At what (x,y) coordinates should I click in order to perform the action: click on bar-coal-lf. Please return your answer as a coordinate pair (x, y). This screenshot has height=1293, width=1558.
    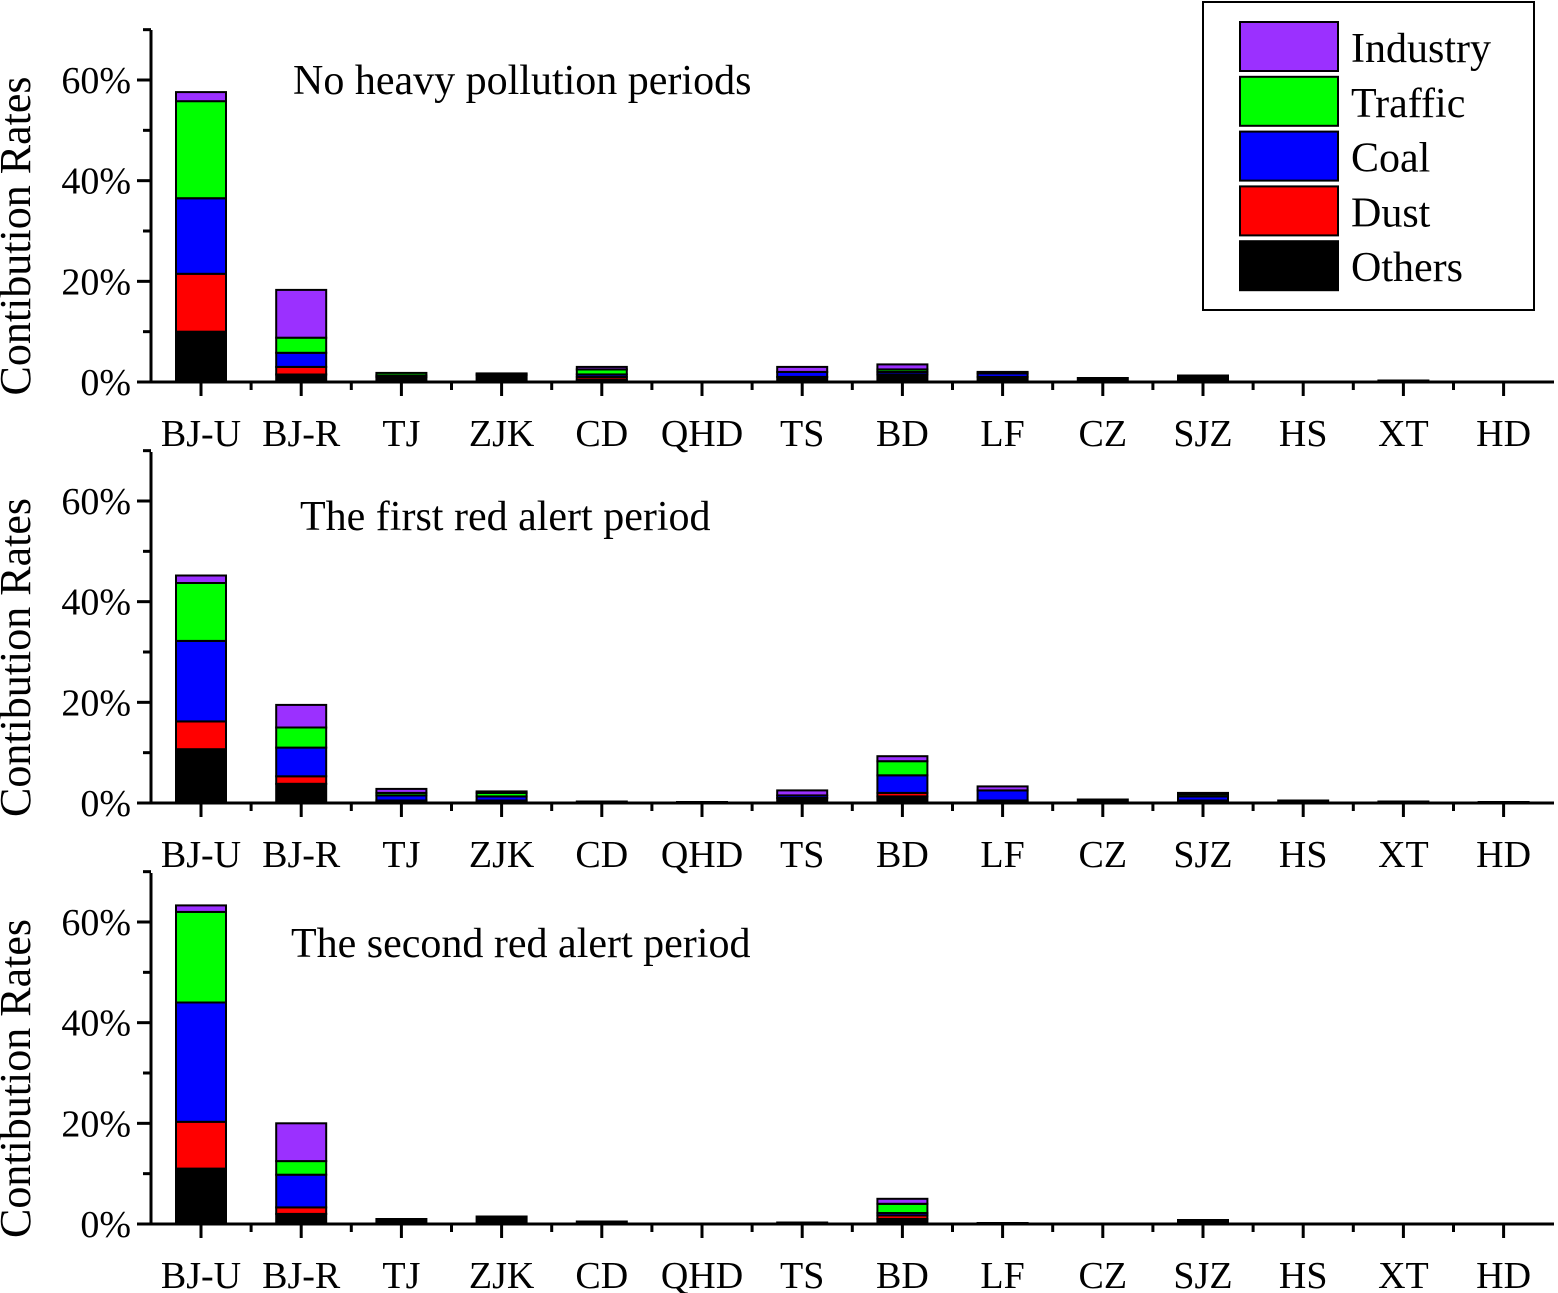
    Looking at the image, I should click on (1002, 795).